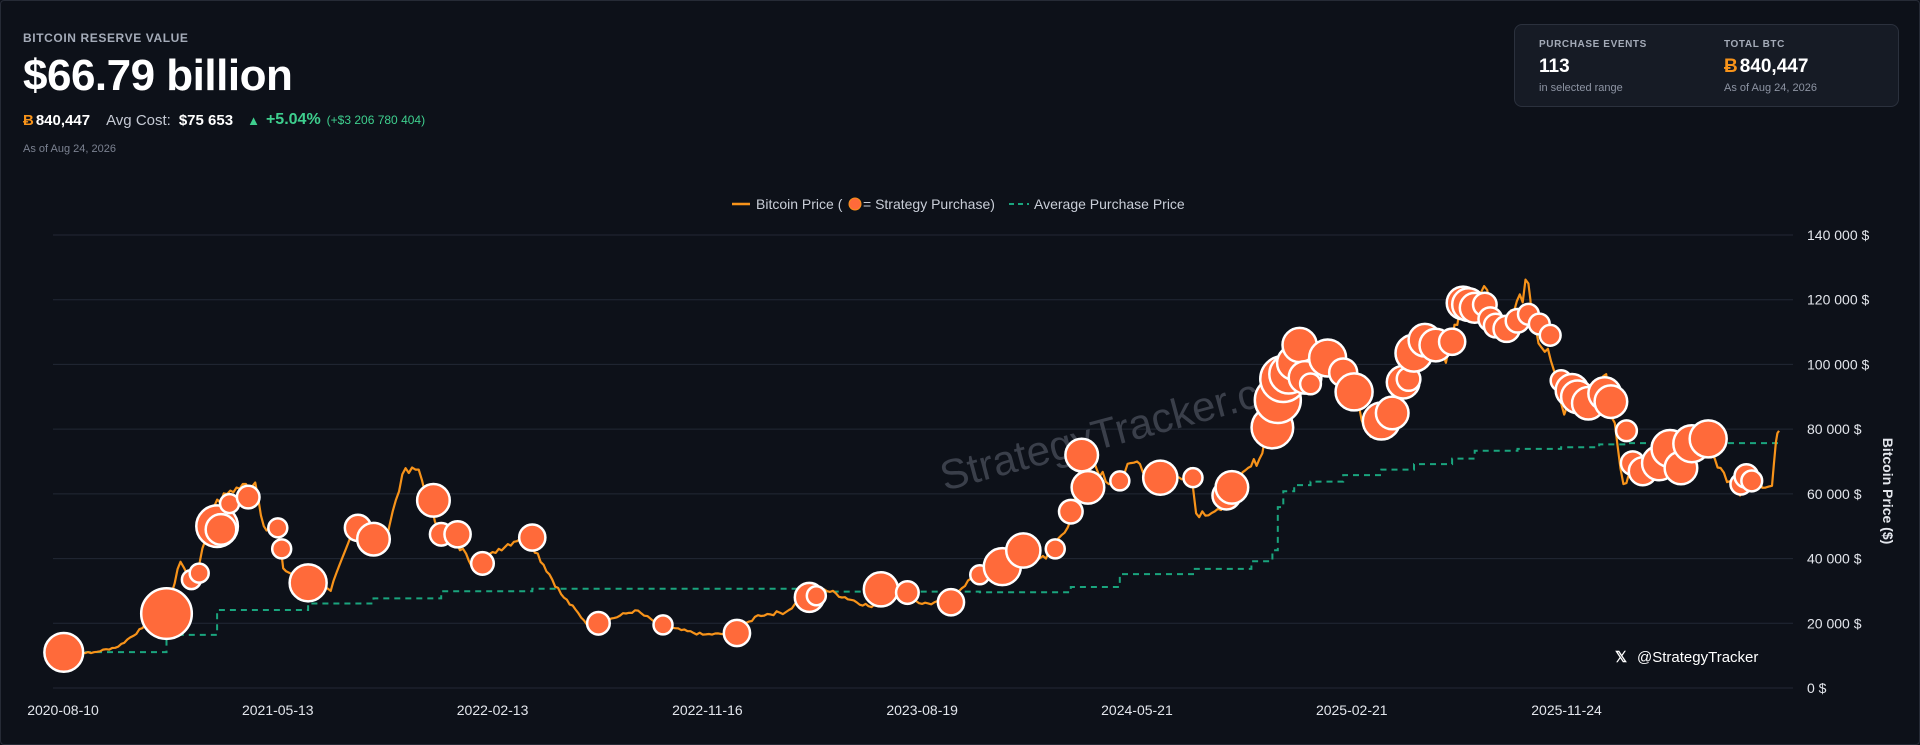  What do you see at coordinates (63, 710) in the screenshot?
I see `x-tick-label: 2020-08-10` at bounding box center [63, 710].